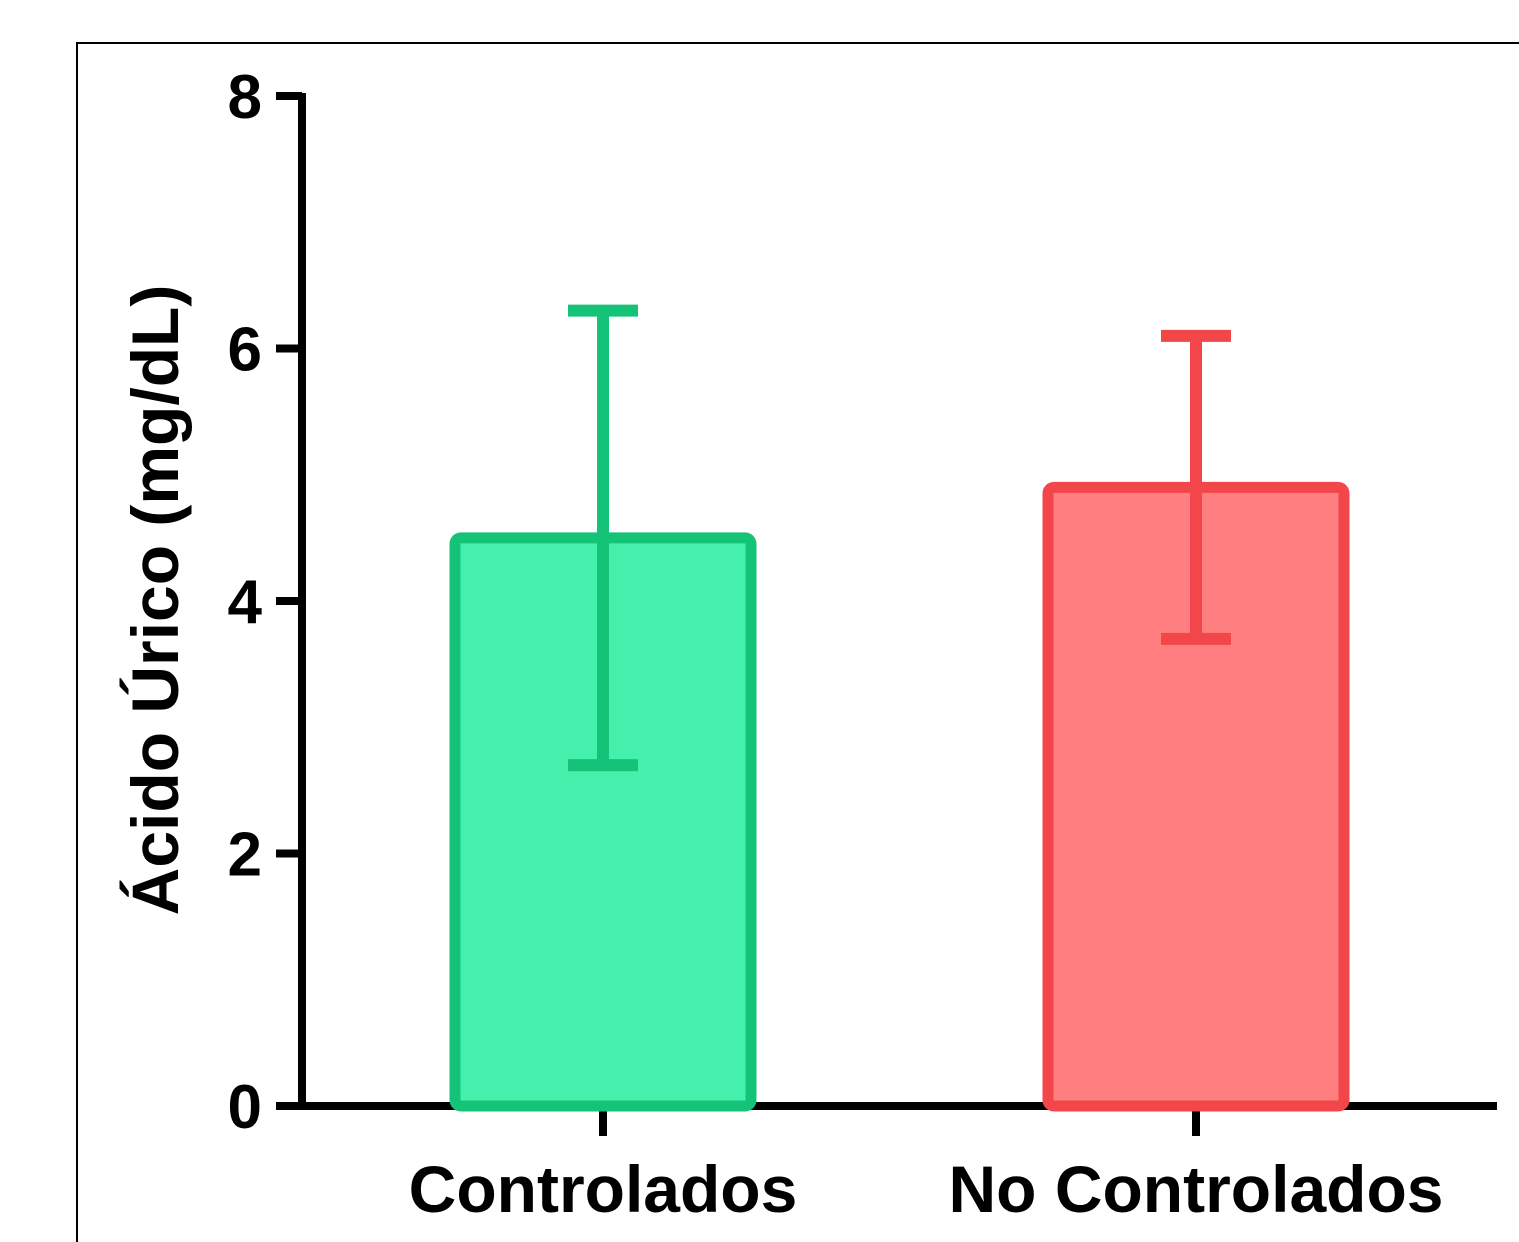  Describe the element at coordinates (245, 97) in the screenshot. I see `y-tick-label-8: 8` at that location.